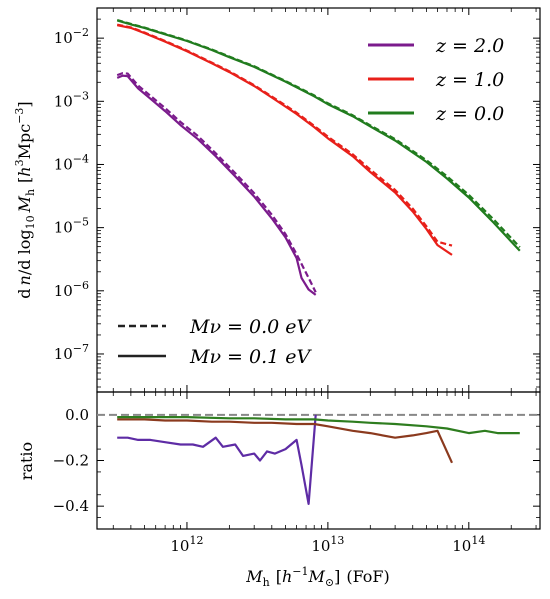 The width and height of the screenshot is (550, 599). What do you see at coordinates (196, 540) in the screenshot?
I see `x-tick-label-exponent: 12` at bounding box center [196, 540].